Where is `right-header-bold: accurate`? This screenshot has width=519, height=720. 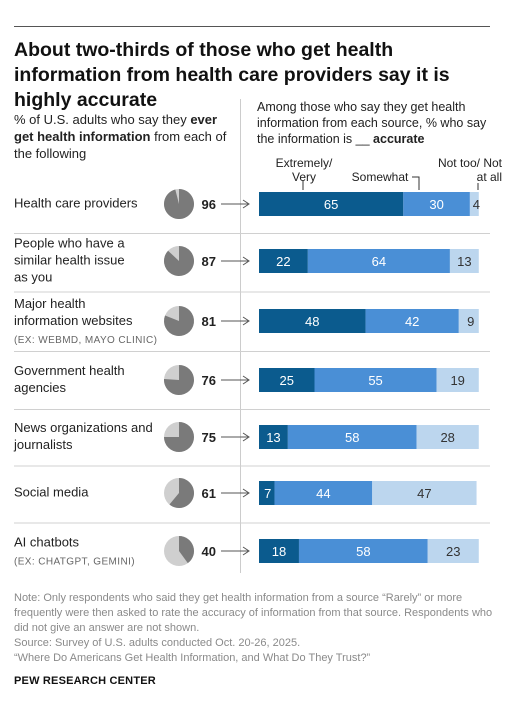
right-header-bold: accurate is located at coordinates (399, 139).